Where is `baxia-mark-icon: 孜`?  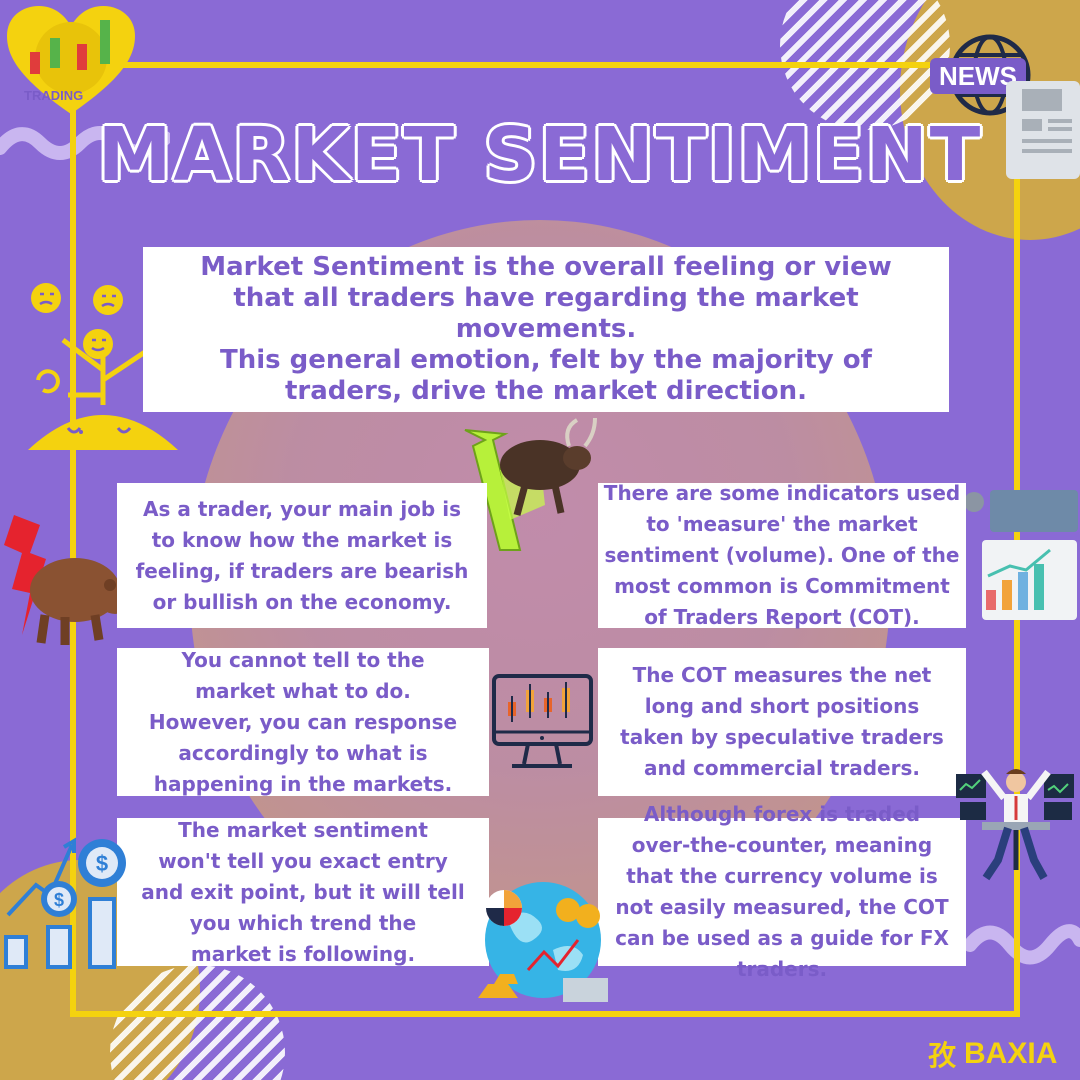
baxia-mark-icon: 孜 is located at coordinates (942, 1055).